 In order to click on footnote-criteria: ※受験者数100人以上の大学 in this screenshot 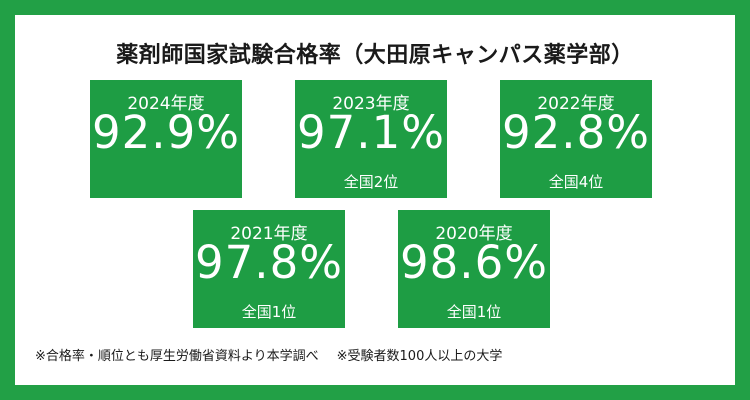, I will do `click(419, 356)`.